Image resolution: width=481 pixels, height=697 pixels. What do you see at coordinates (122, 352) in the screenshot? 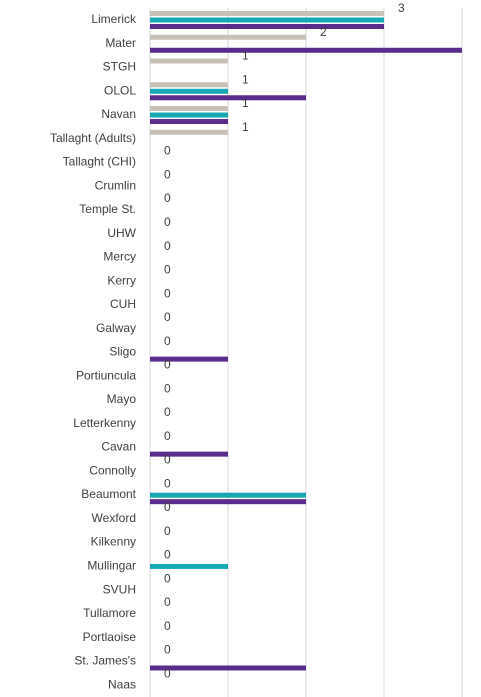
I see `category-label: Sligo` at bounding box center [122, 352].